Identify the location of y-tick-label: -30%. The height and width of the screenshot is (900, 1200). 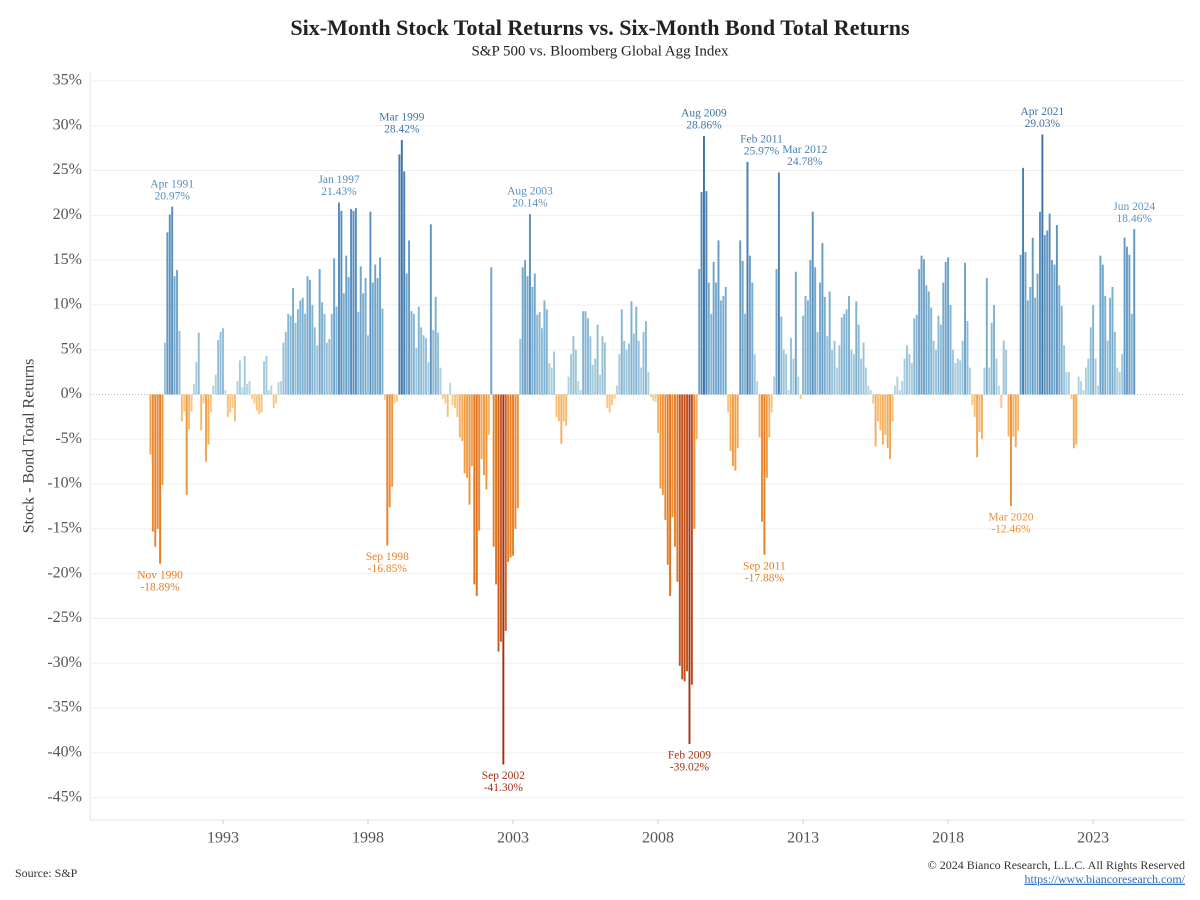
(64, 662).